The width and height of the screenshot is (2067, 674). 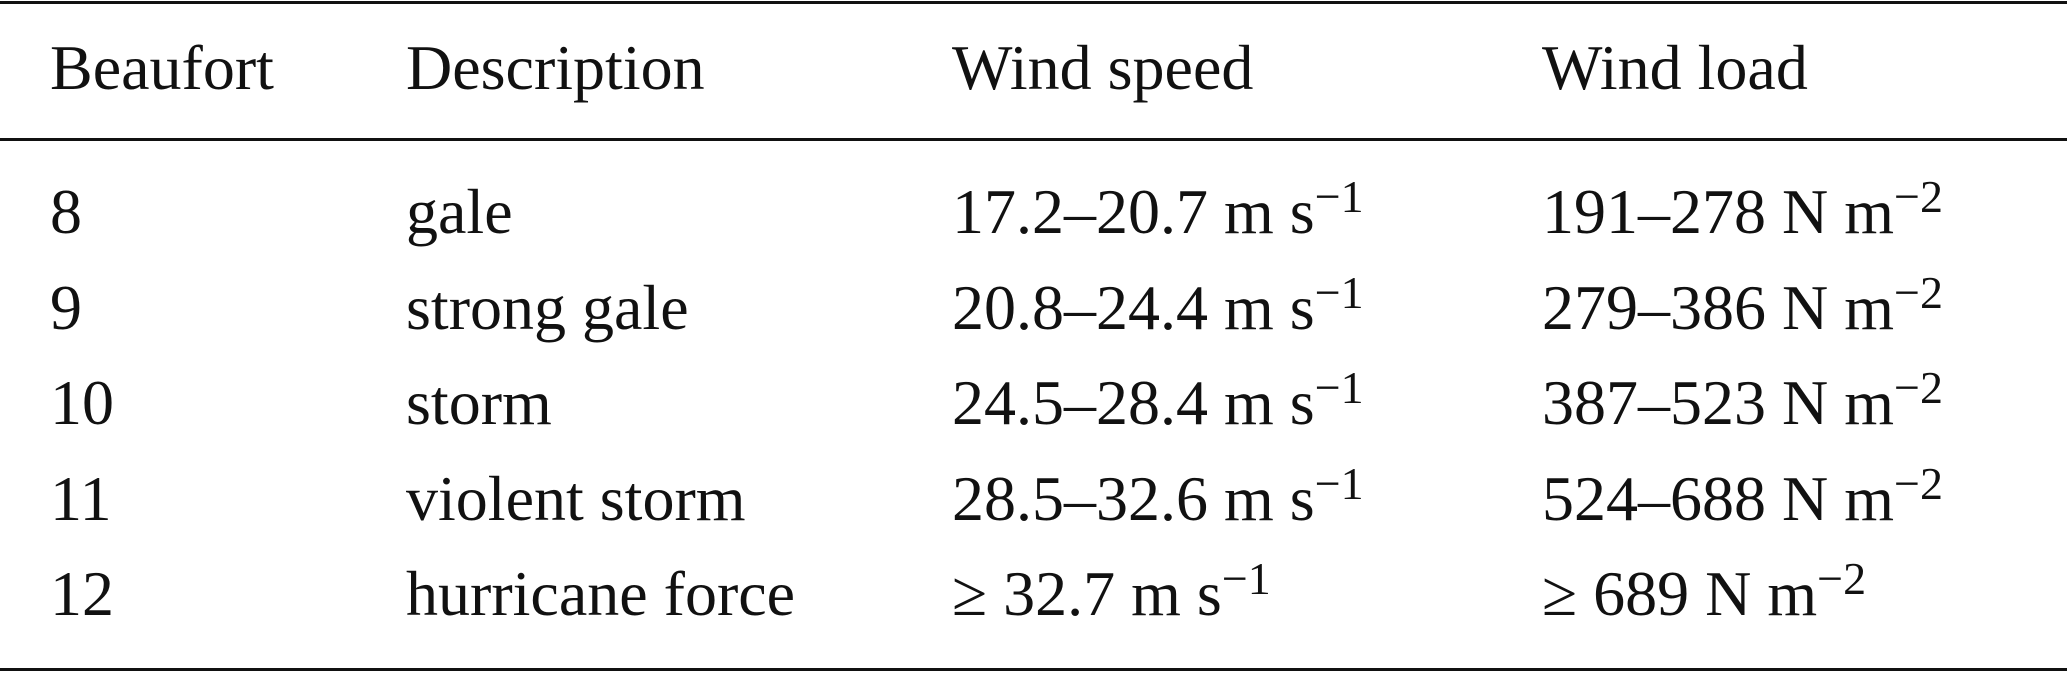 What do you see at coordinates (576, 498) in the screenshot?
I see `table-cell: violent storm` at bounding box center [576, 498].